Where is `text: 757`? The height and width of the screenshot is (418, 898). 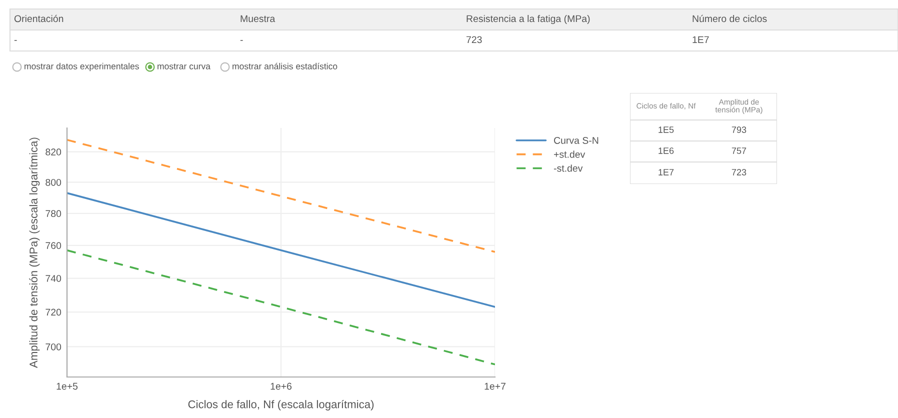 text: 757 is located at coordinates (739, 151).